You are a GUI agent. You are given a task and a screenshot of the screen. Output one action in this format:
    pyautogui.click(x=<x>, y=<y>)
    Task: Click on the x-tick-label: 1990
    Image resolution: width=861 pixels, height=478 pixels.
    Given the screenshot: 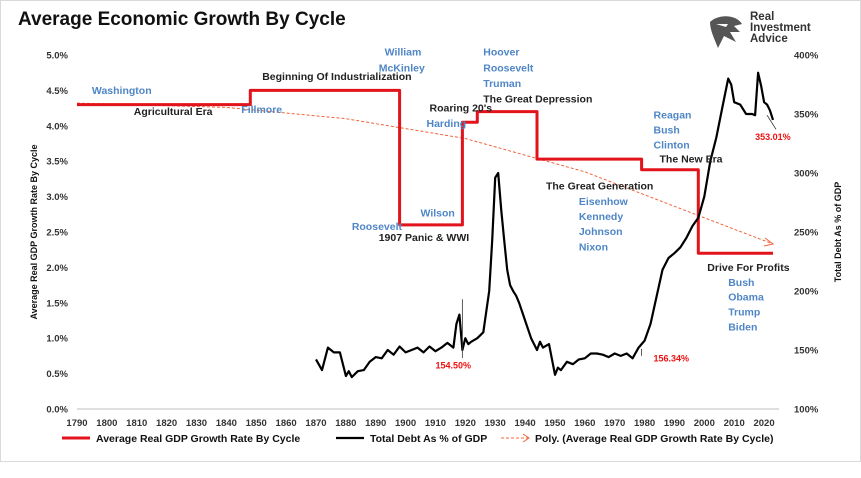 What is the action you would take?
    pyautogui.click(x=674, y=423)
    